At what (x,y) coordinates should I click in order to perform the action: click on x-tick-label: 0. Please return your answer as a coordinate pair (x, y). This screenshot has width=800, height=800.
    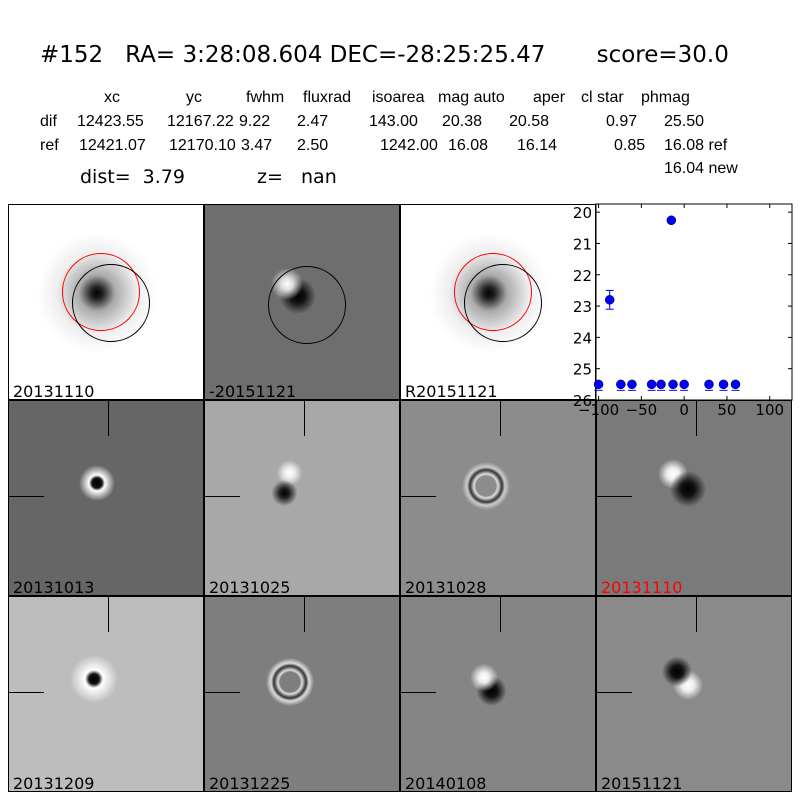
    Looking at the image, I should click on (684, 410).